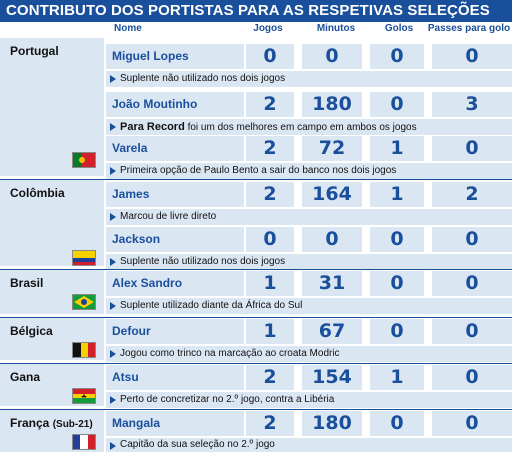 This screenshot has width=512, height=452. Describe the element at coordinates (175, 104) in the screenshot. I see `player-name: João Moutinho` at that location.